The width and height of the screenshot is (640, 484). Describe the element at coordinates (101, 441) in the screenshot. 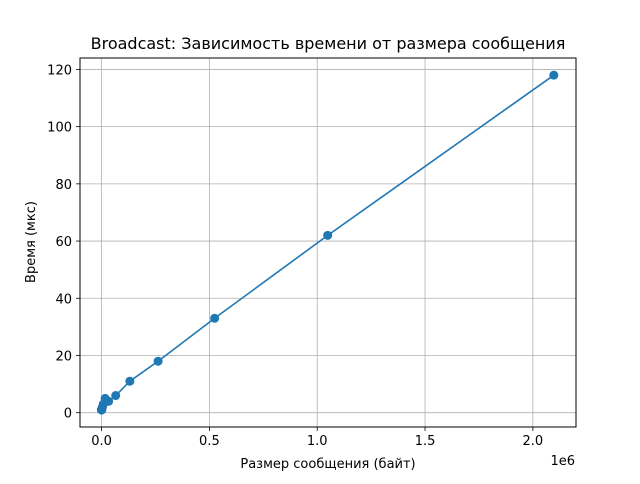

I see `x-tick-label: 0.0` at that location.